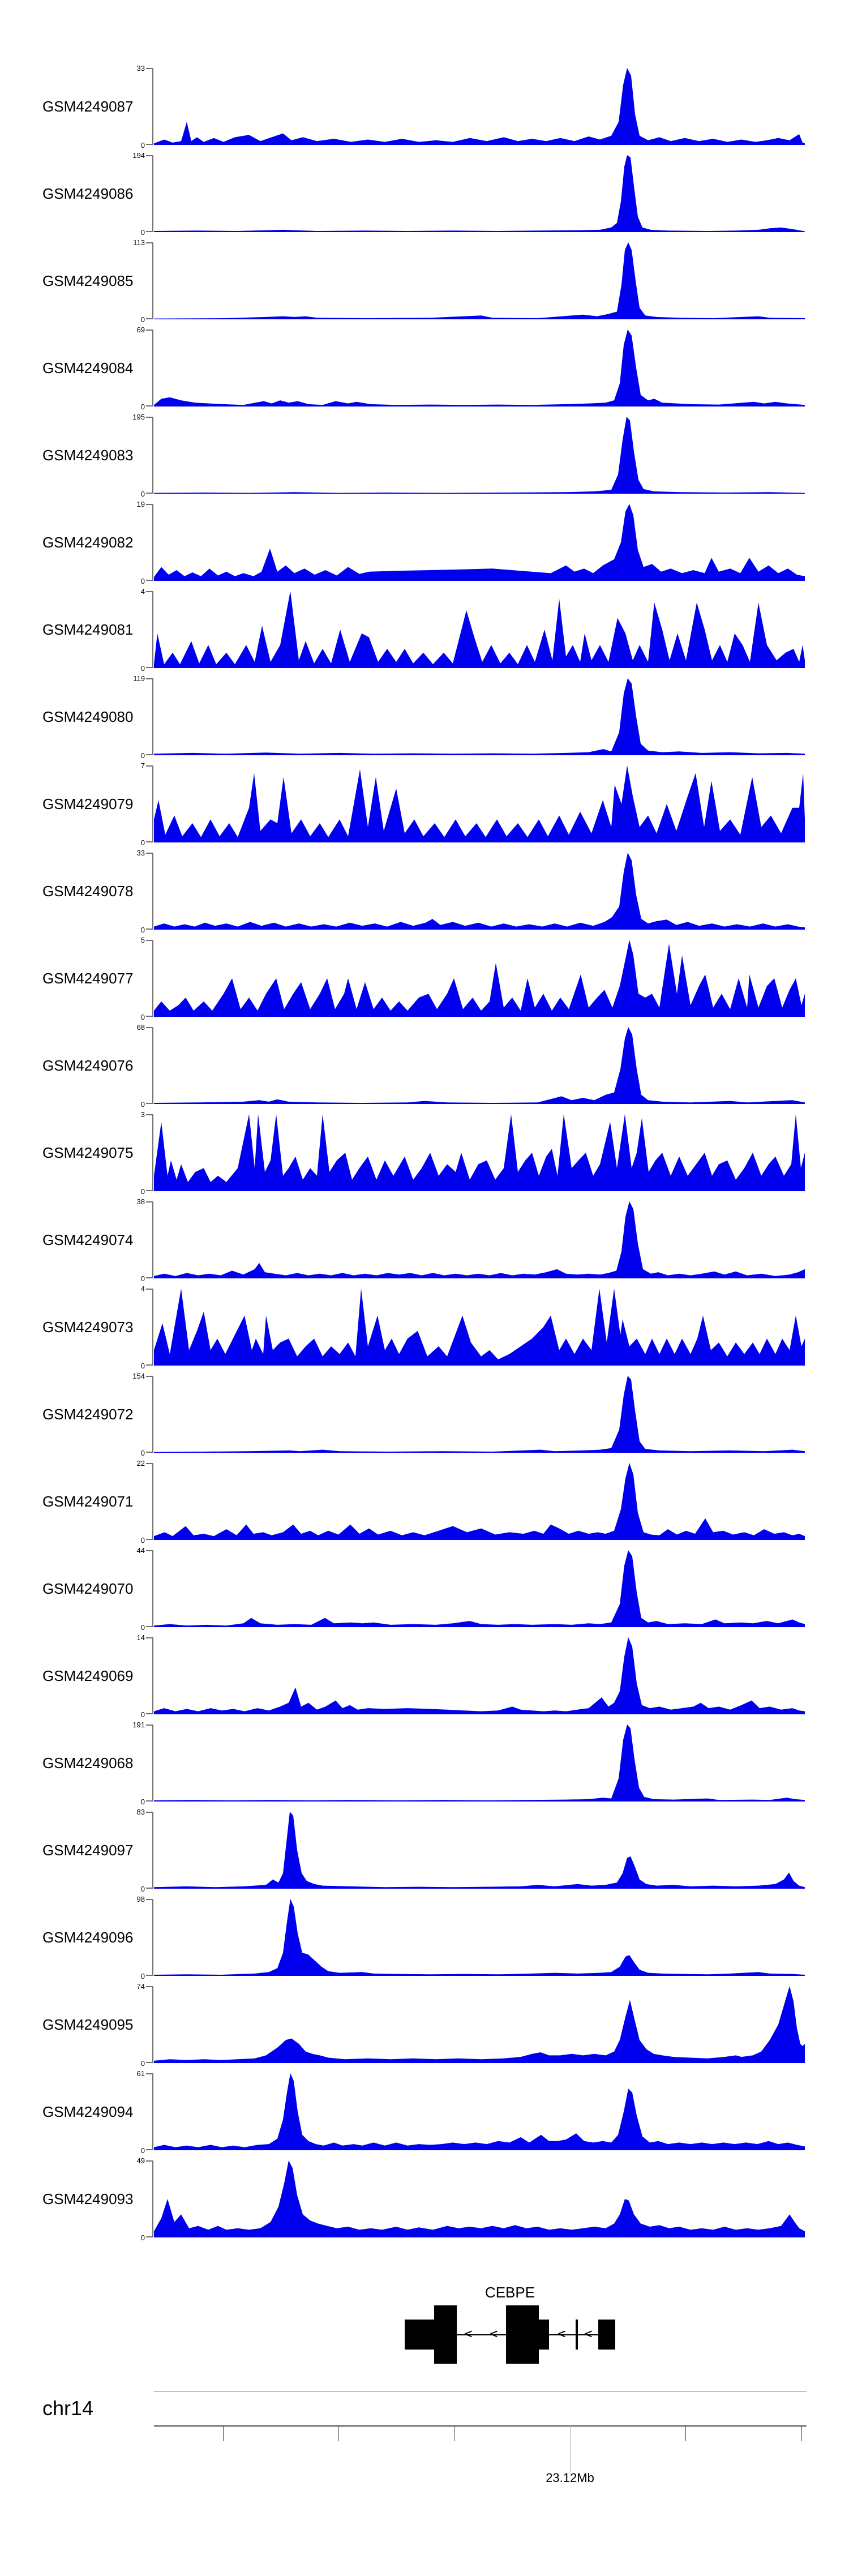  I want to click on track-label: GSM4249075, so click(88, 1152).